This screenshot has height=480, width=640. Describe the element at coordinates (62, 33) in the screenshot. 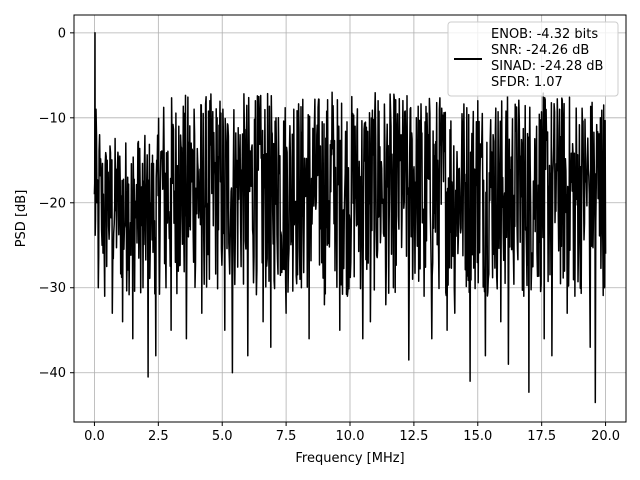

I see `y-tick-label: 0` at that location.